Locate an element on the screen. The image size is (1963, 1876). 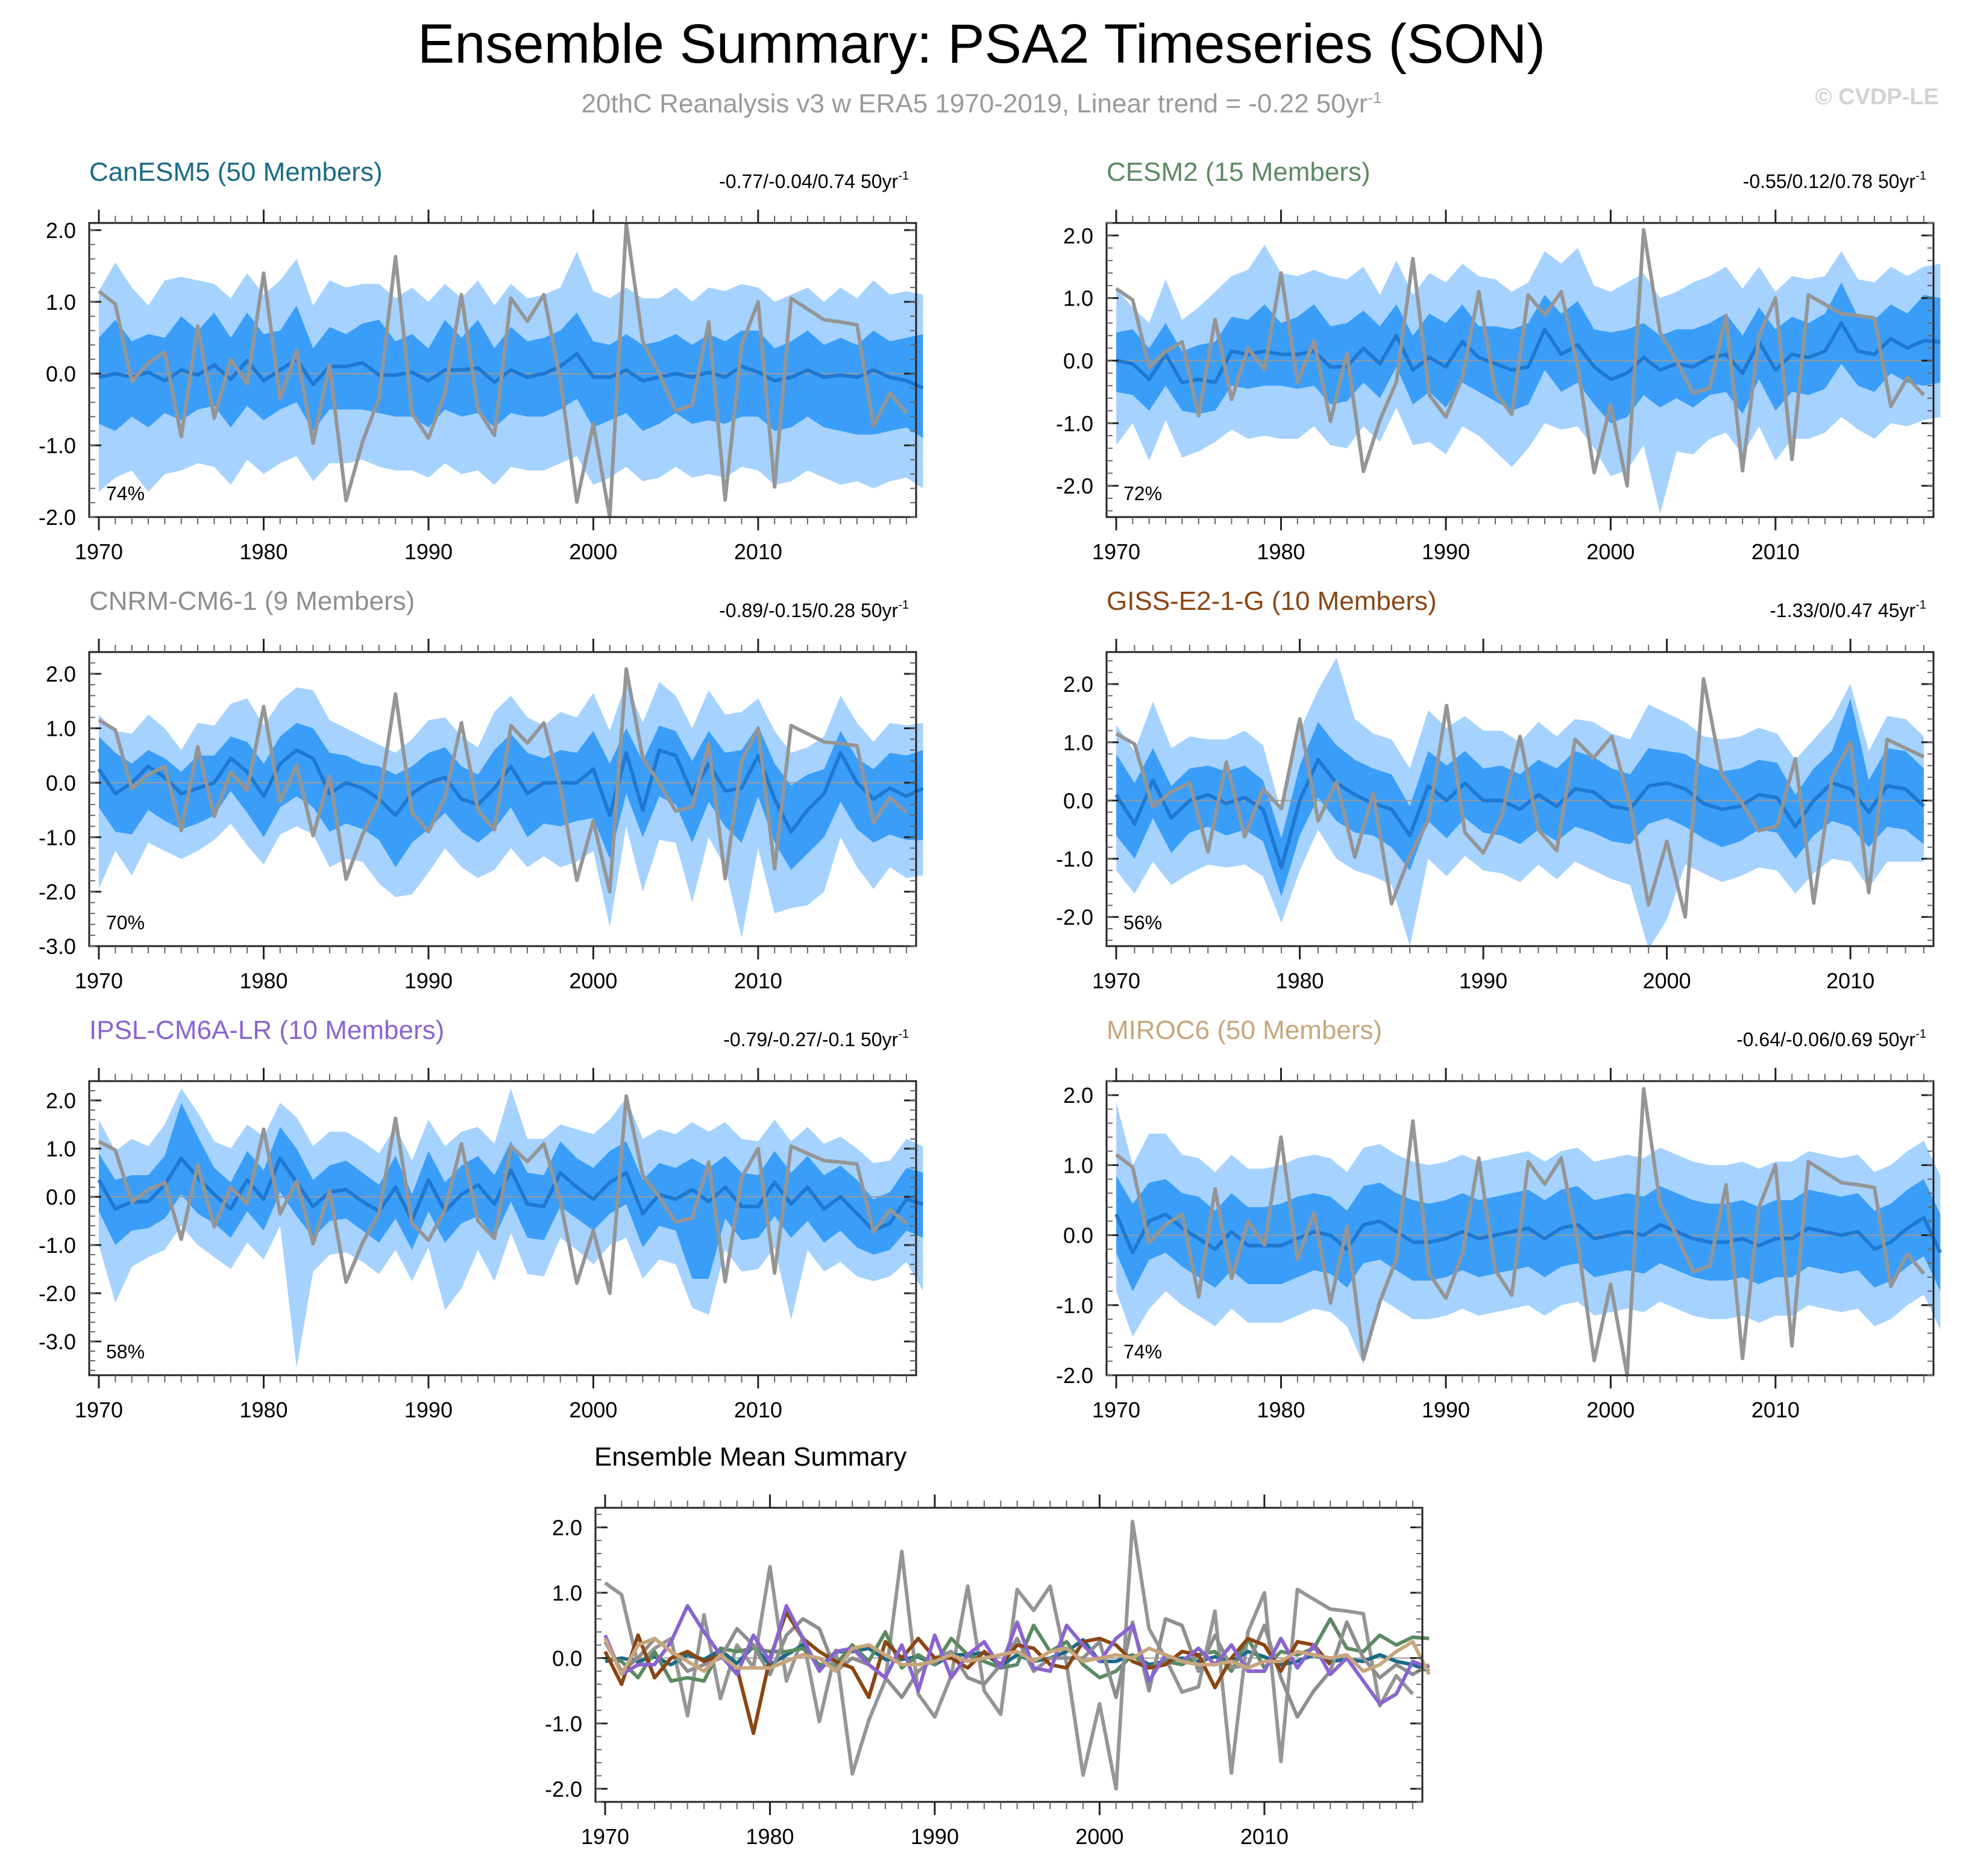
trend-range-value: -0.89/-0.15/0.28 50yr is located at coordinates (808, 610).